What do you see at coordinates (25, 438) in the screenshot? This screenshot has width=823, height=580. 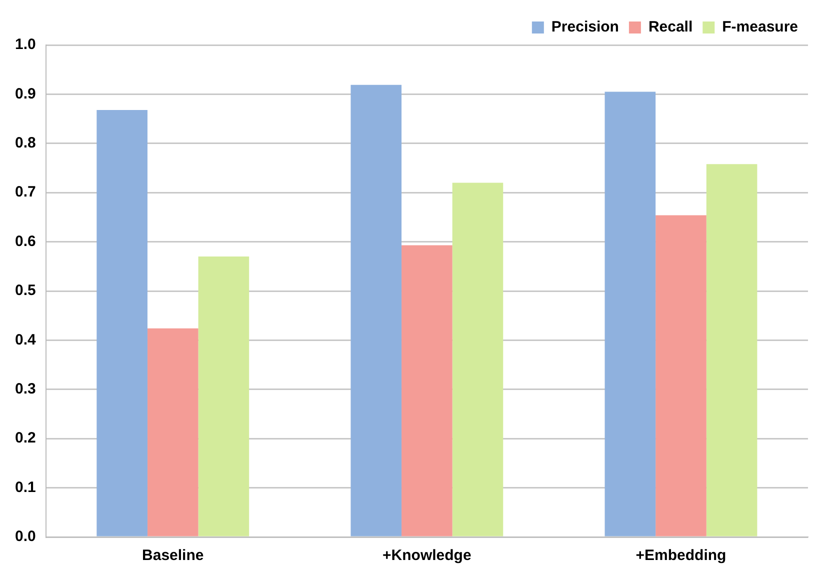 I see `y-tick-label: 0.2` at bounding box center [25, 438].